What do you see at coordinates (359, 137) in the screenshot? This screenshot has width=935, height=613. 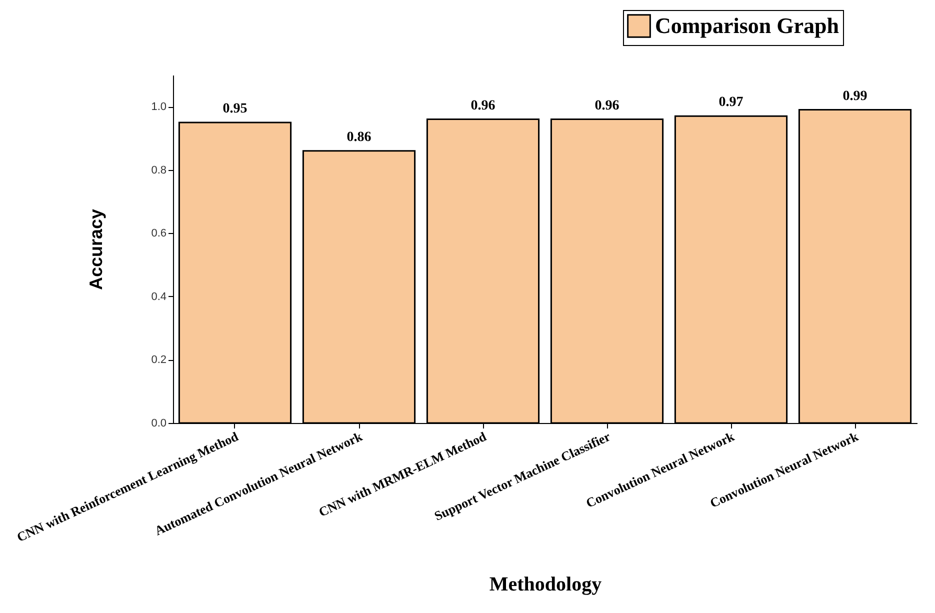 I see `data-label: 0.86` at bounding box center [359, 137].